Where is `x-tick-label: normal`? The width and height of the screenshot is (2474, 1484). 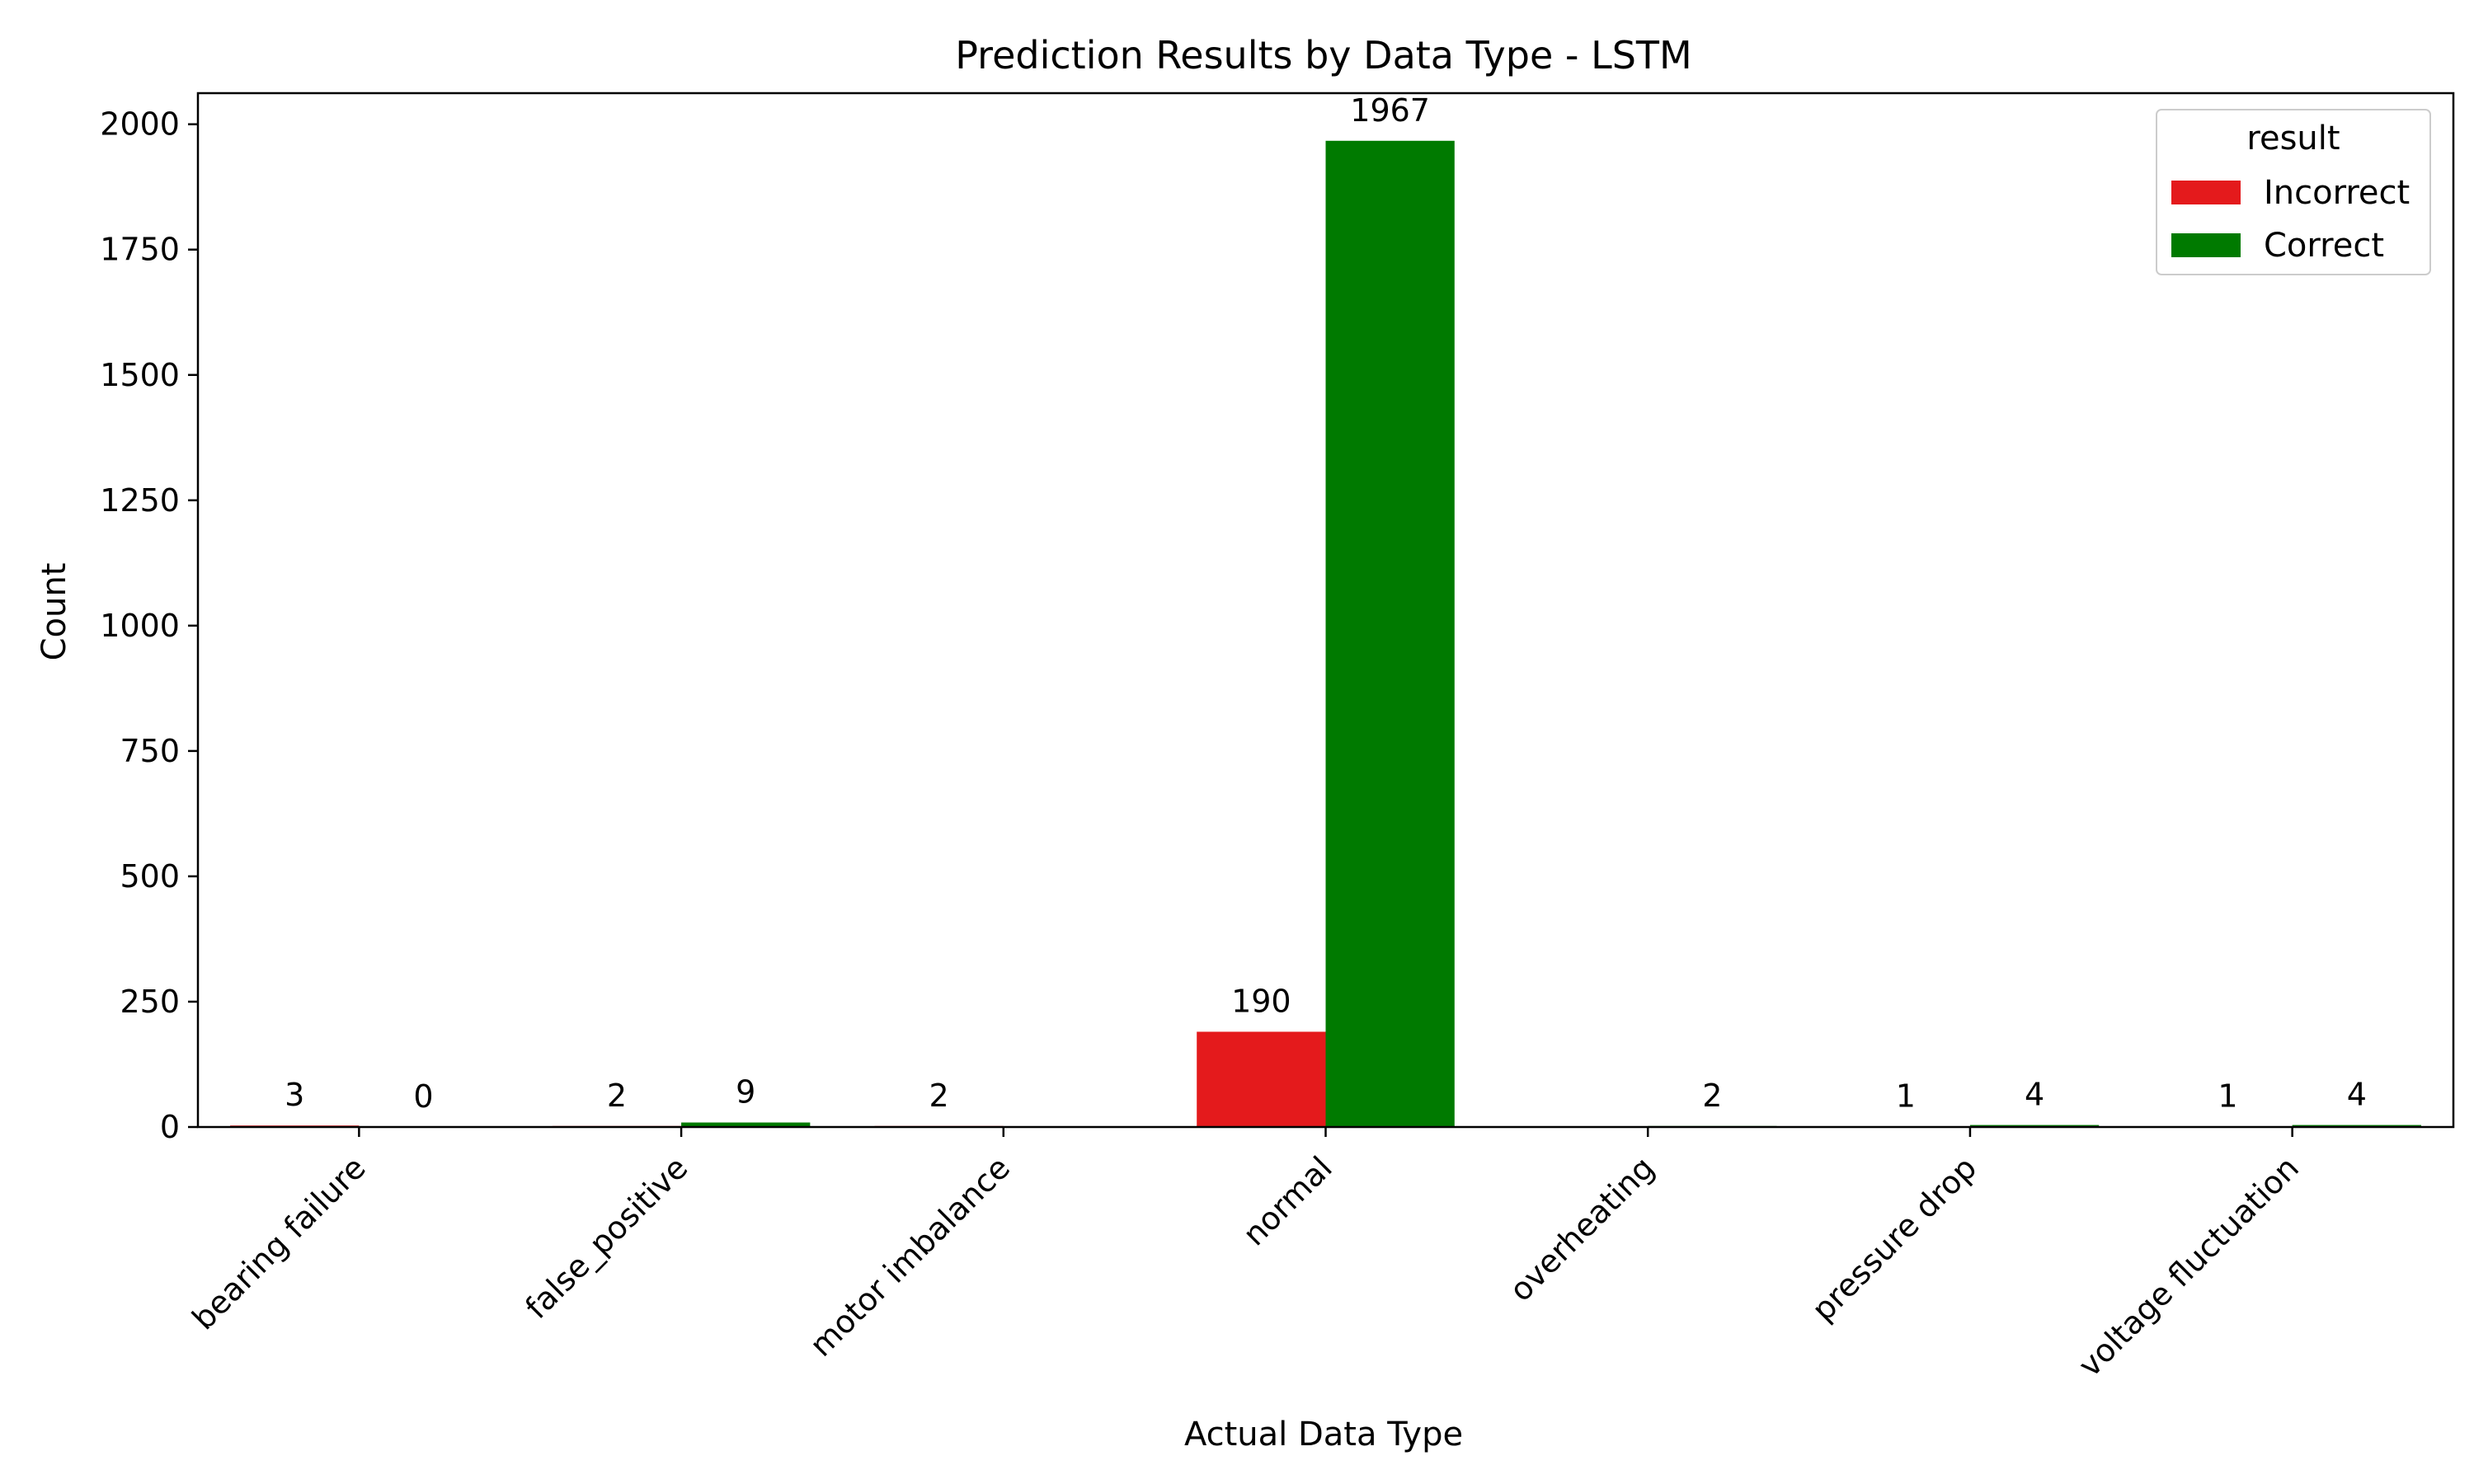 x-tick-label: normal is located at coordinates (1287, 1200).